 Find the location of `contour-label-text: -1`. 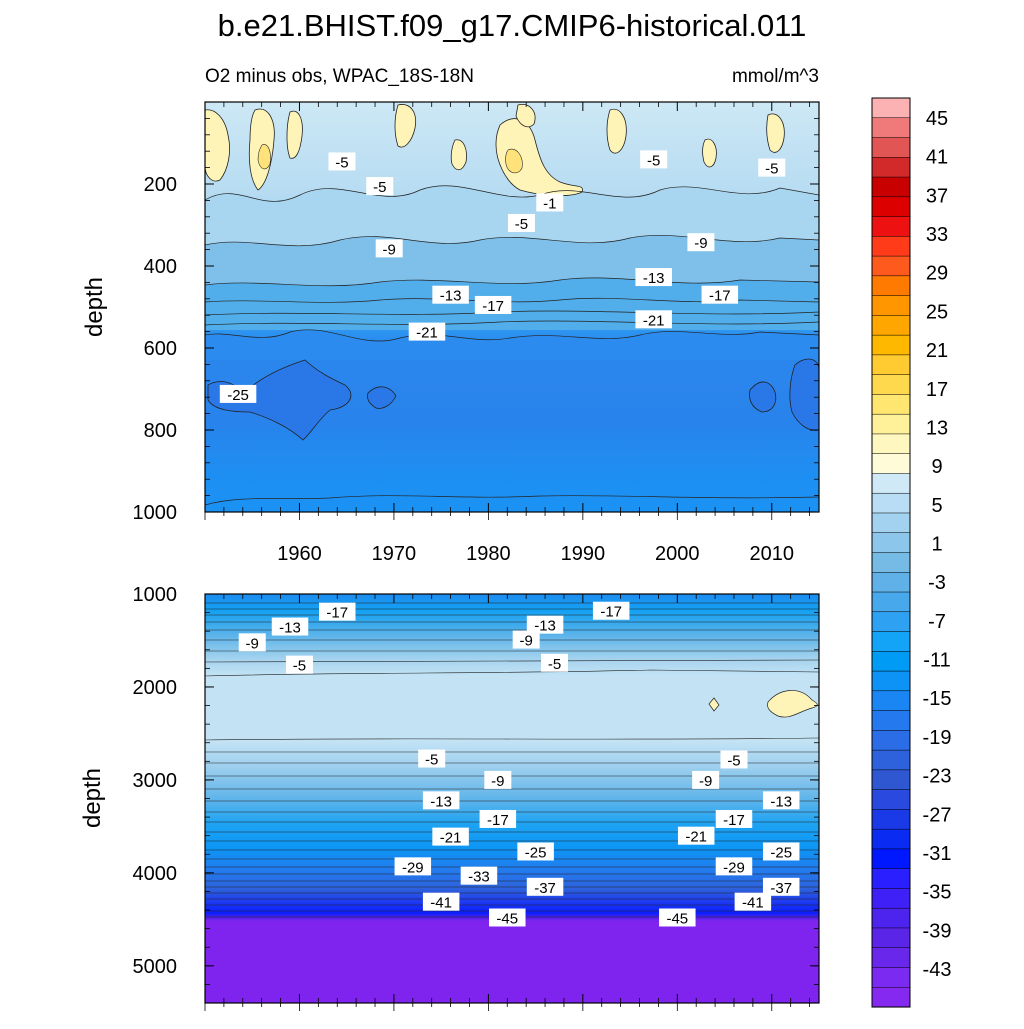

contour-label-text: -1 is located at coordinates (549, 203).